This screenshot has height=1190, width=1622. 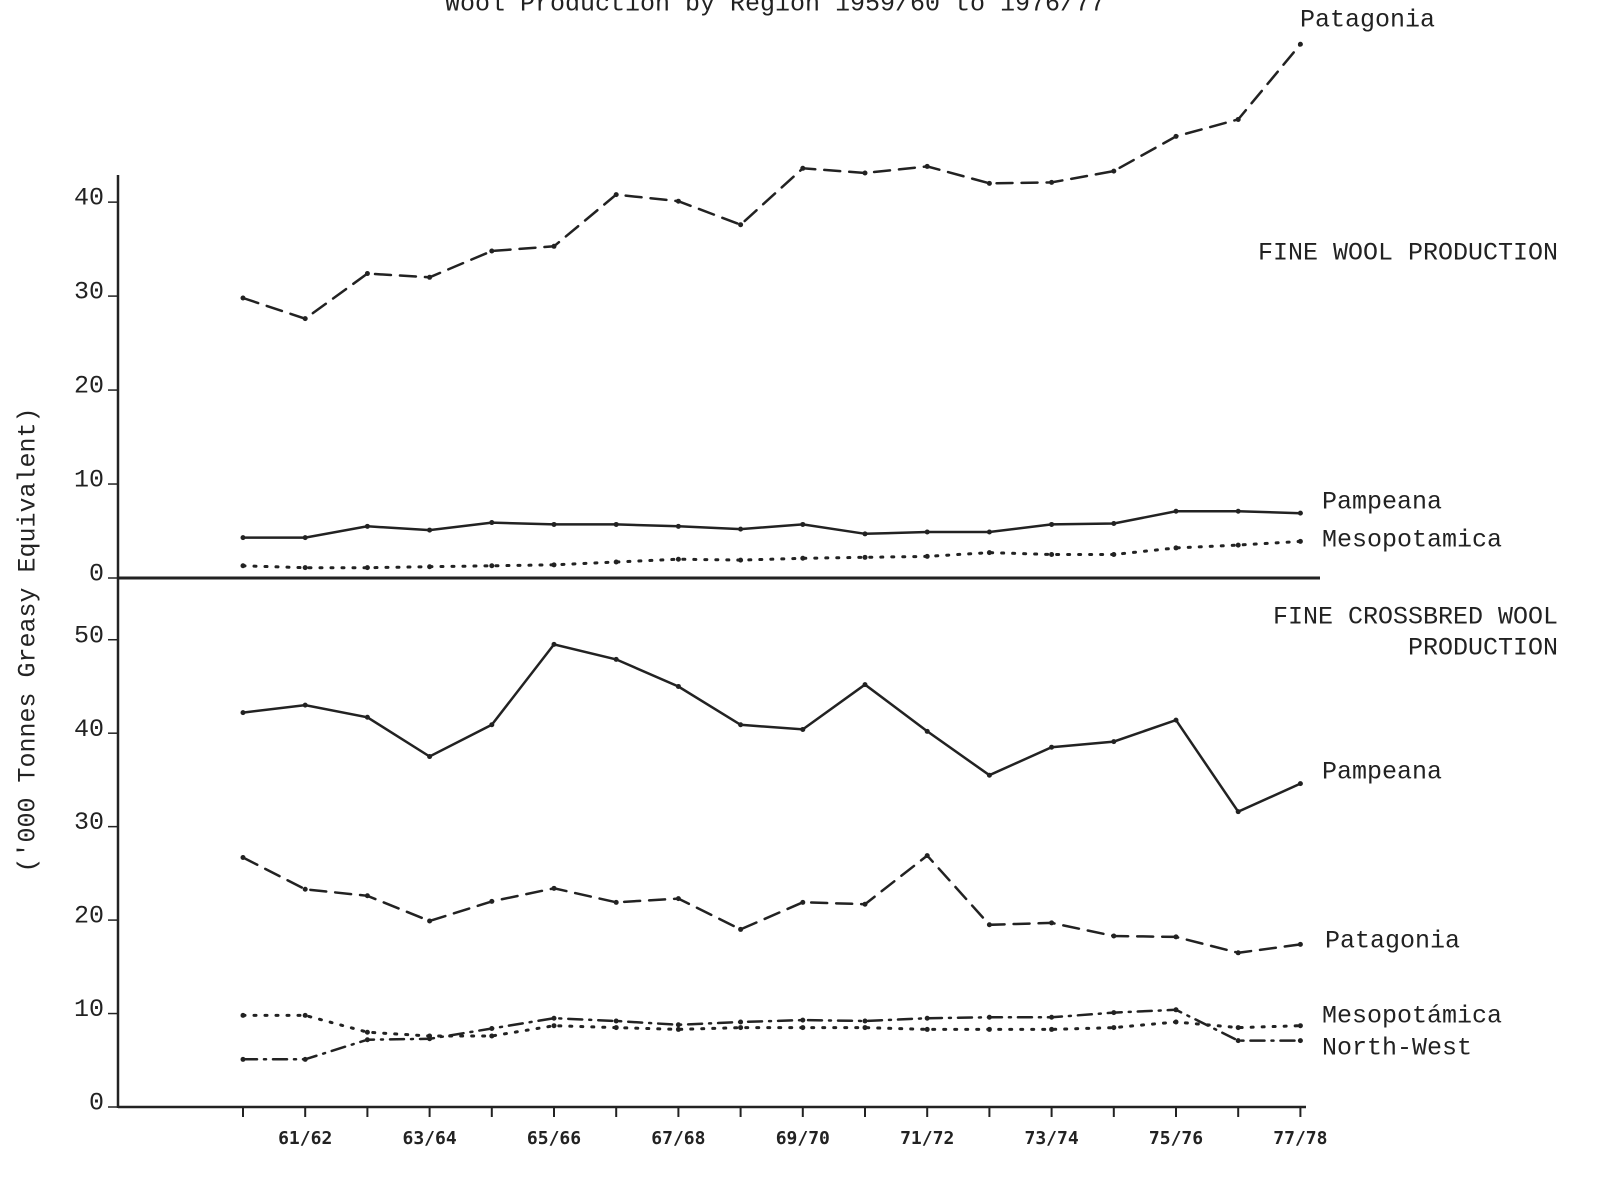 What do you see at coordinates (89, 916) in the screenshot?
I see `y-tick-label: 20` at bounding box center [89, 916].